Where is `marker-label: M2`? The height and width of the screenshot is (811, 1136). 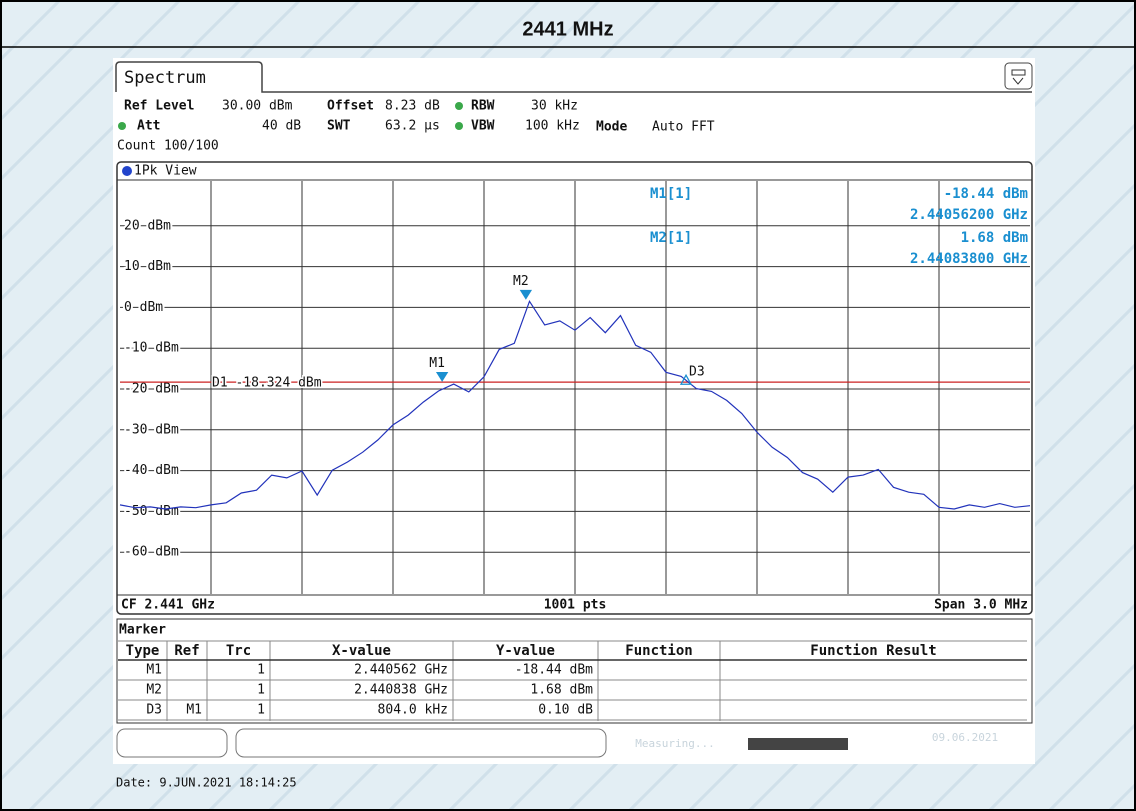
marker-label: M2 is located at coordinates (521, 281).